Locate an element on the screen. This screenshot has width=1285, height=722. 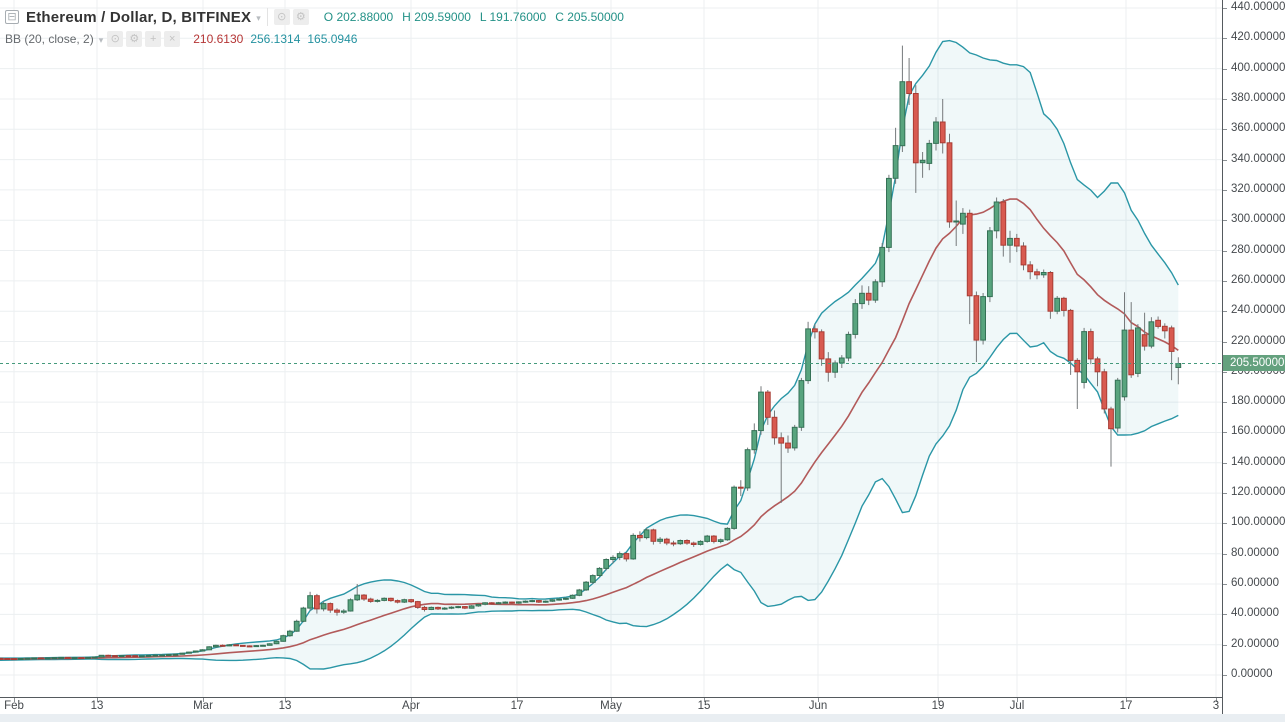
price-tick-label: 20.00000 is located at coordinates (1255, 644).